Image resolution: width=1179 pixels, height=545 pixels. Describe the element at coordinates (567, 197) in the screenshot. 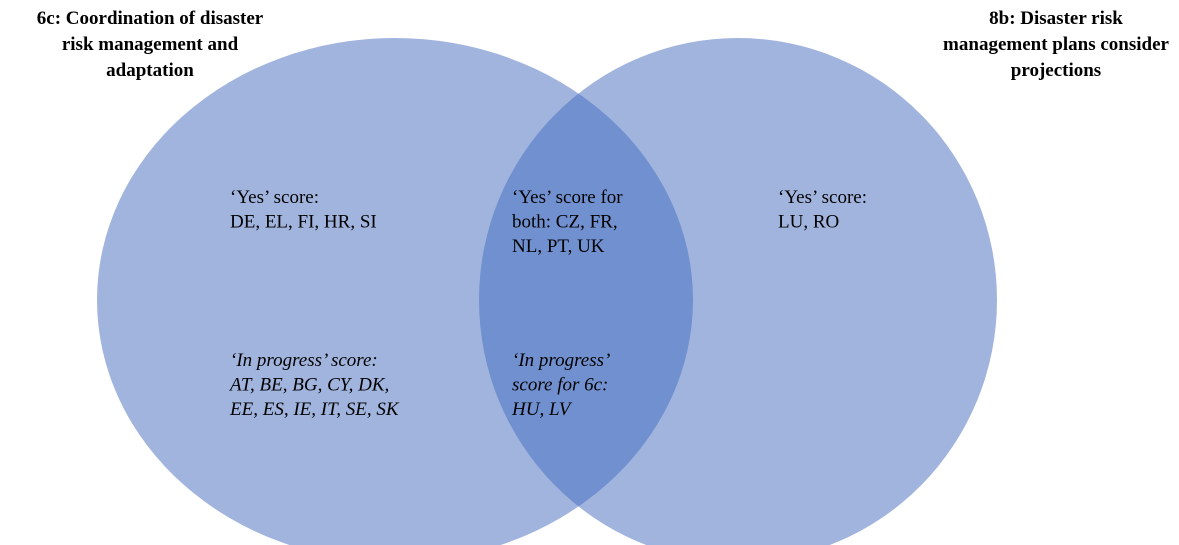

I see `region-label: ‘Yes’ score for` at that location.